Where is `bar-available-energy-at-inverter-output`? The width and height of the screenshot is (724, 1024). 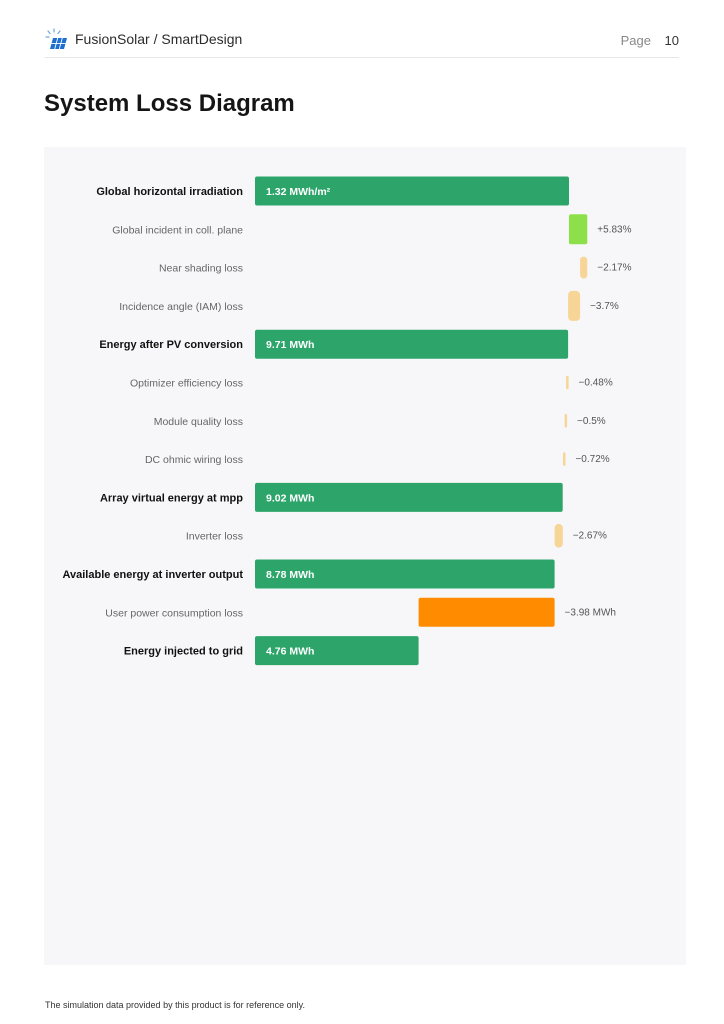
bar-available-energy-at-inverter-output is located at coordinates (405, 574).